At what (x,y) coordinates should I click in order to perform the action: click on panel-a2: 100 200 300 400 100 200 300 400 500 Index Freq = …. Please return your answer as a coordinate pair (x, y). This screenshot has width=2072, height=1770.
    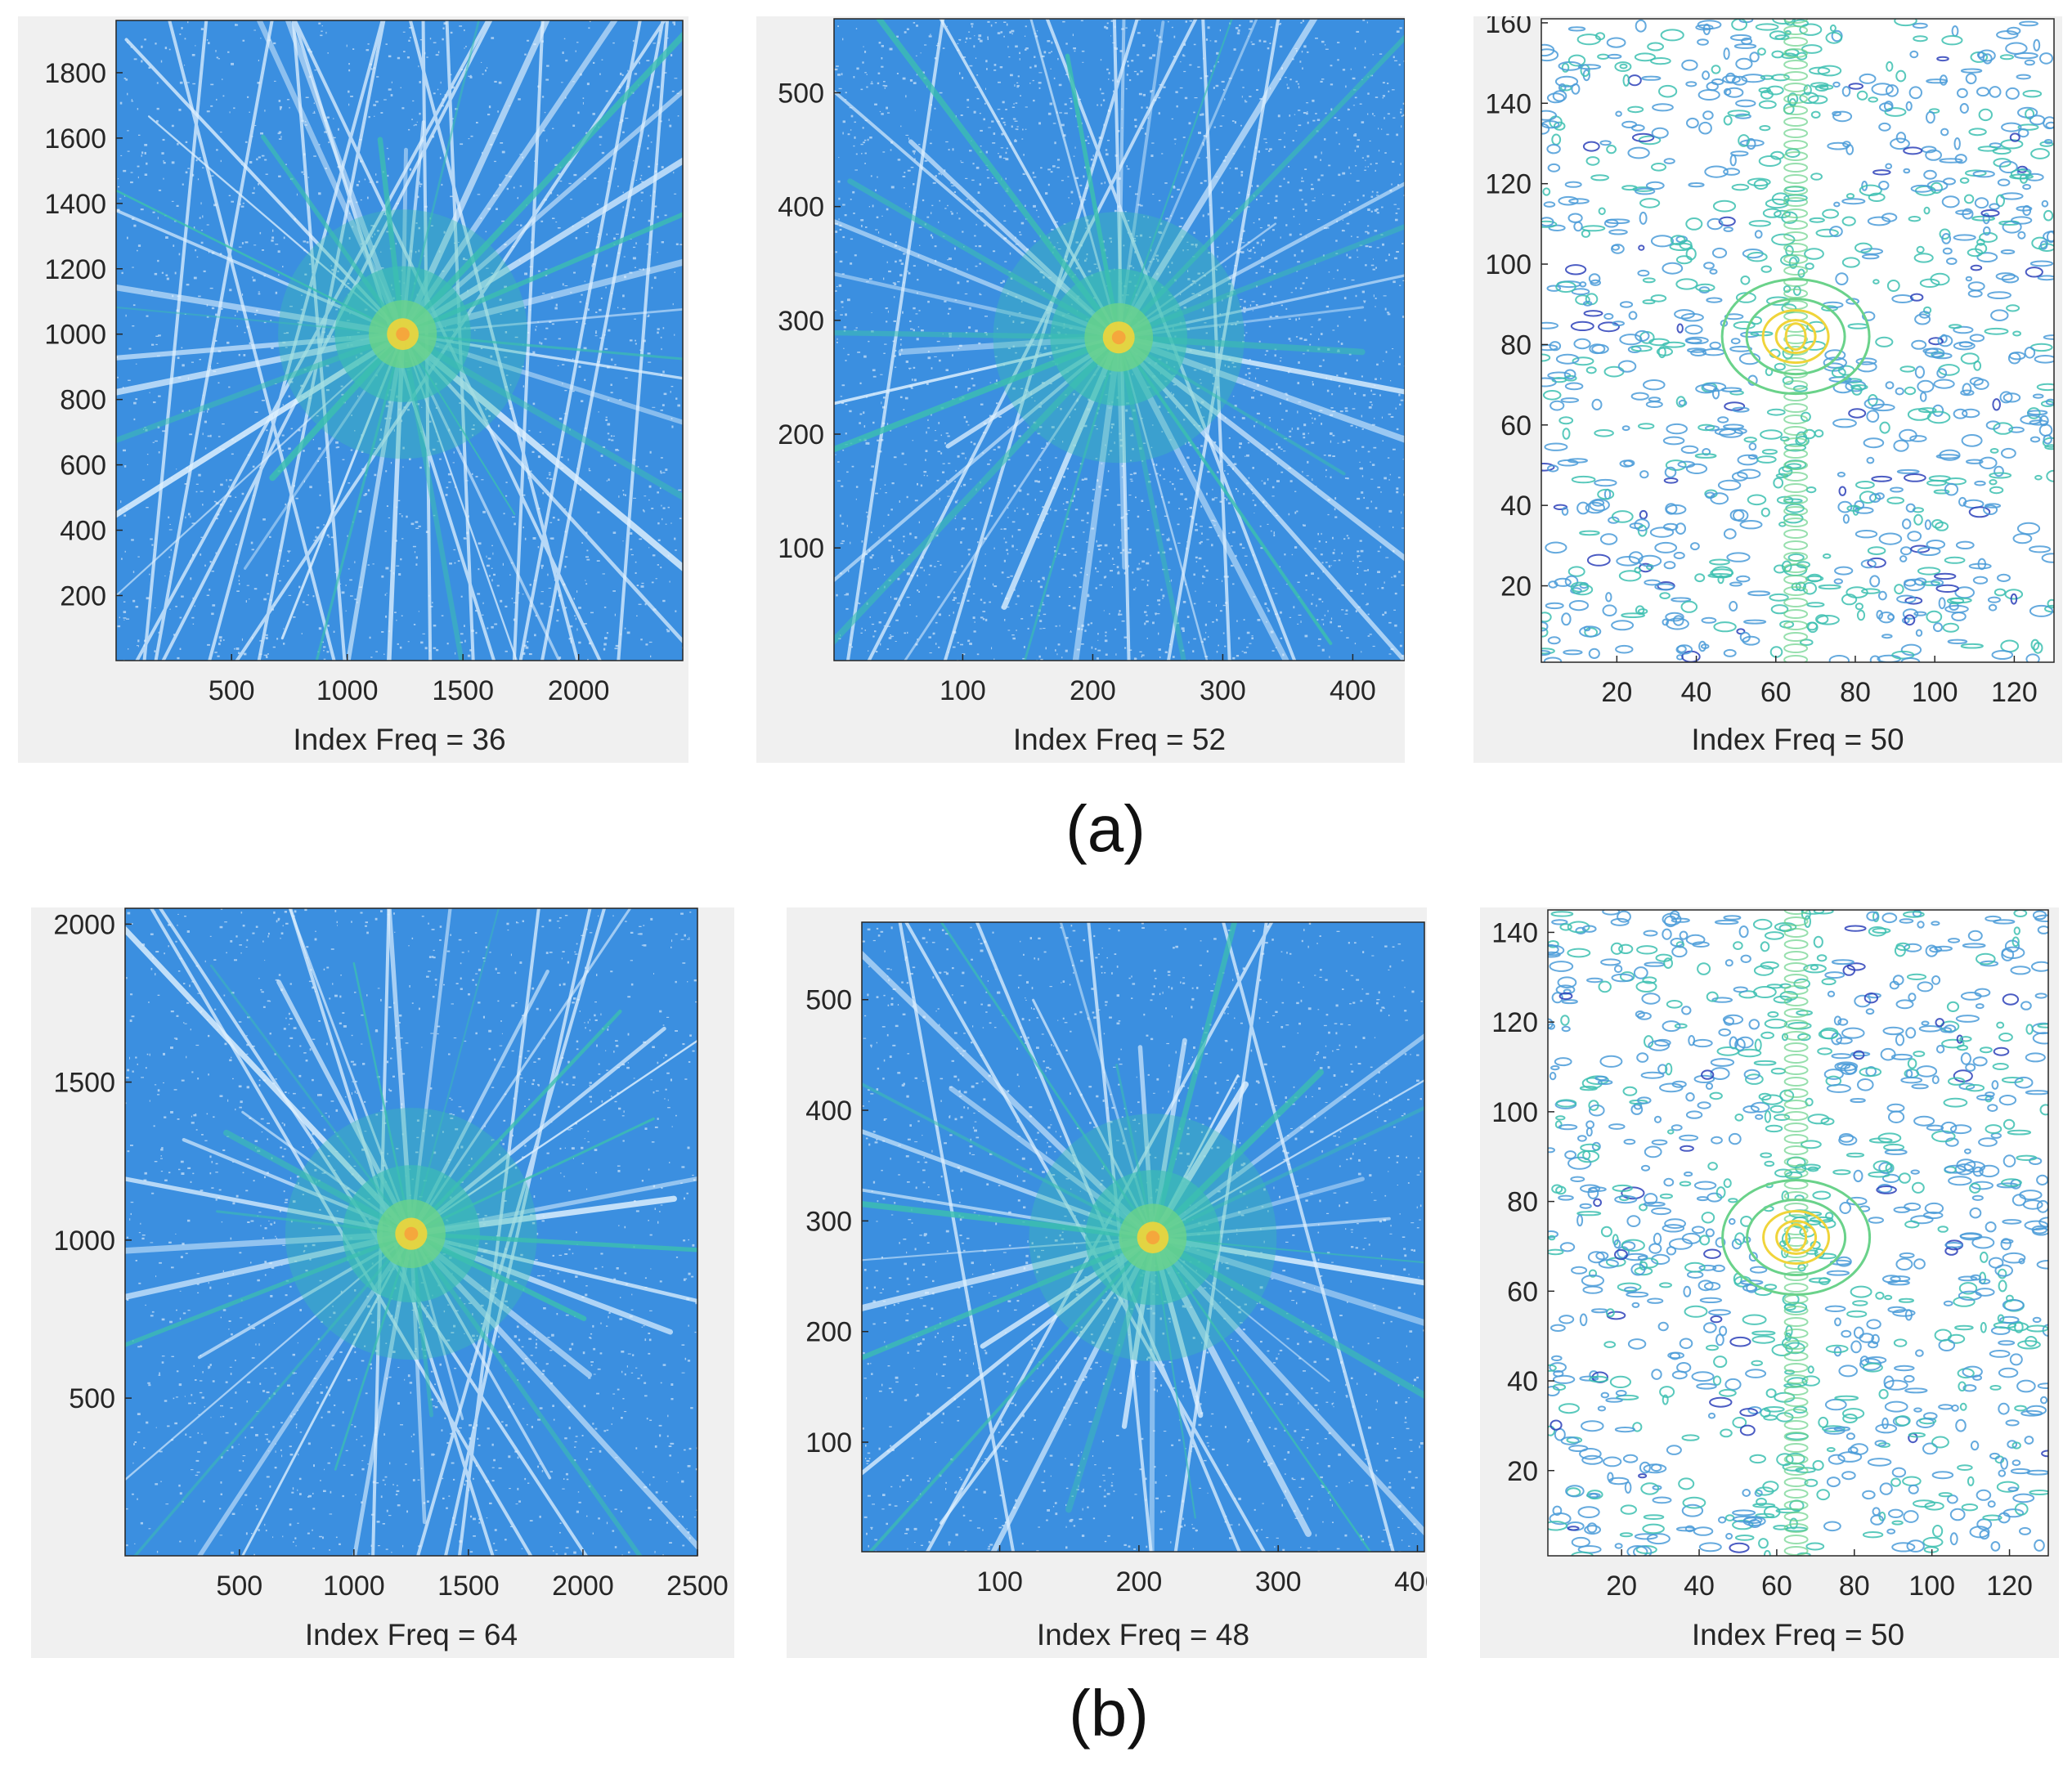
    Looking at the image, I should click on (1080, 390).